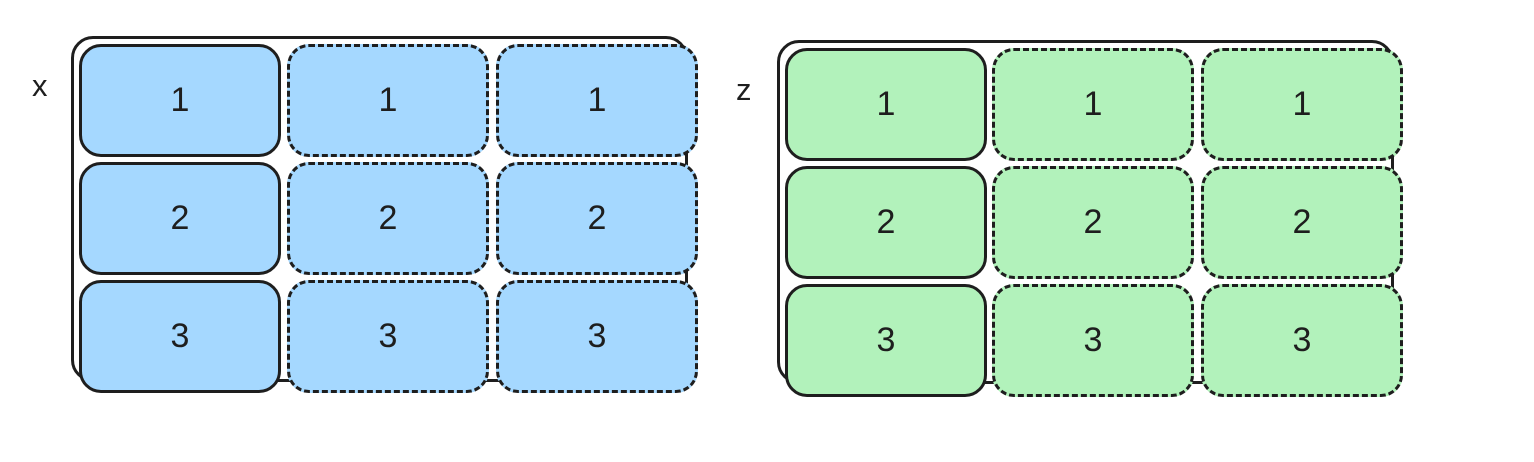 The image size is (1534, 462). Describe the element at coordinates (388, 218) in the screenshot. I see `x-cell-r2-c2: 2` at that location.